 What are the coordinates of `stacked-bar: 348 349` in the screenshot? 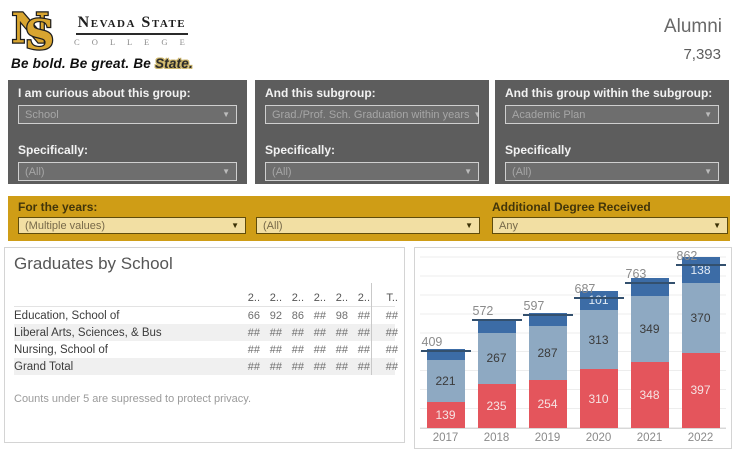 It's located at (649, 353).